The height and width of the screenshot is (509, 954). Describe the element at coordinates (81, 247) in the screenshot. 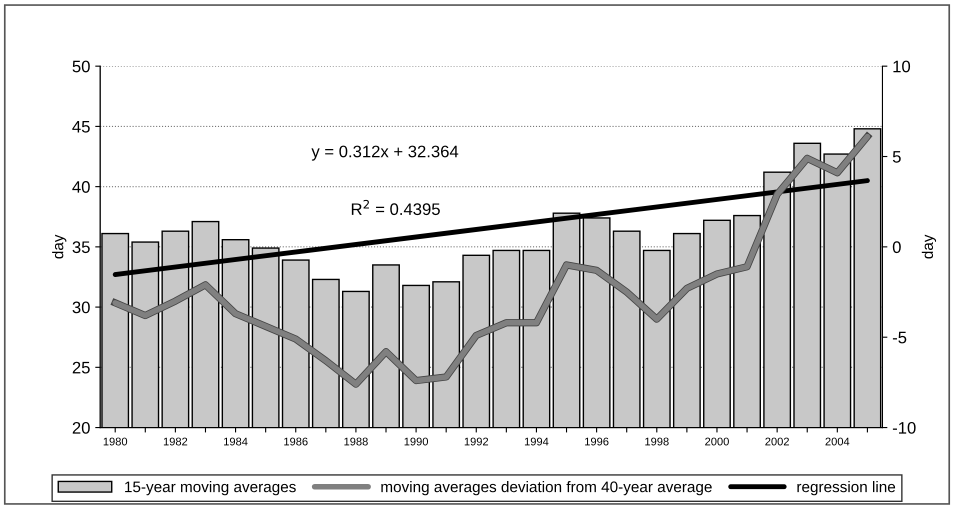

I see `y-tick-label: 35` at that location.